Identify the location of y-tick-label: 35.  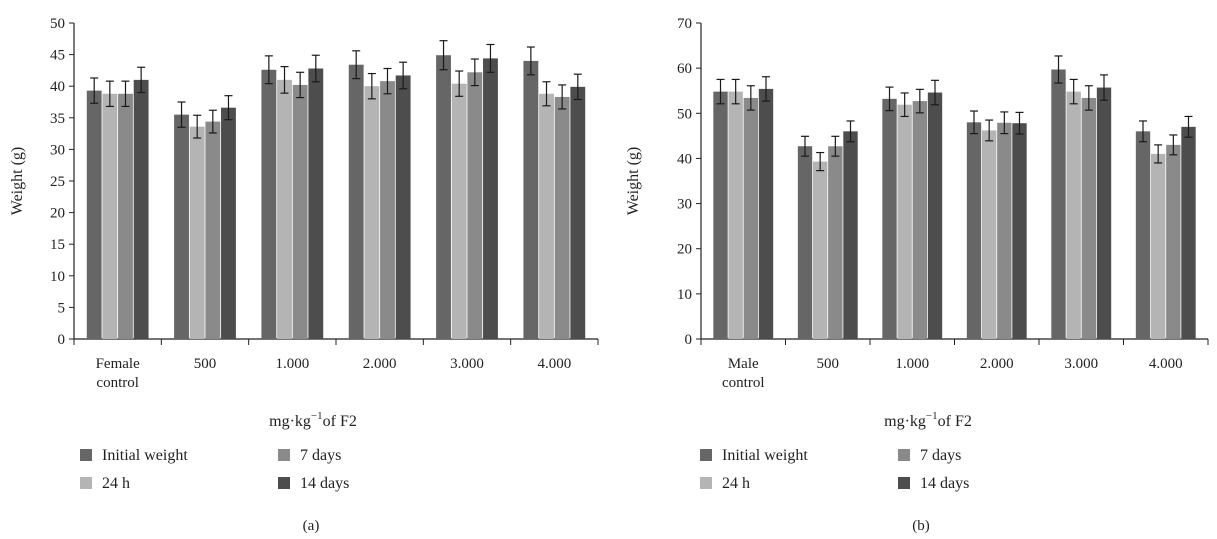
(57, 119).